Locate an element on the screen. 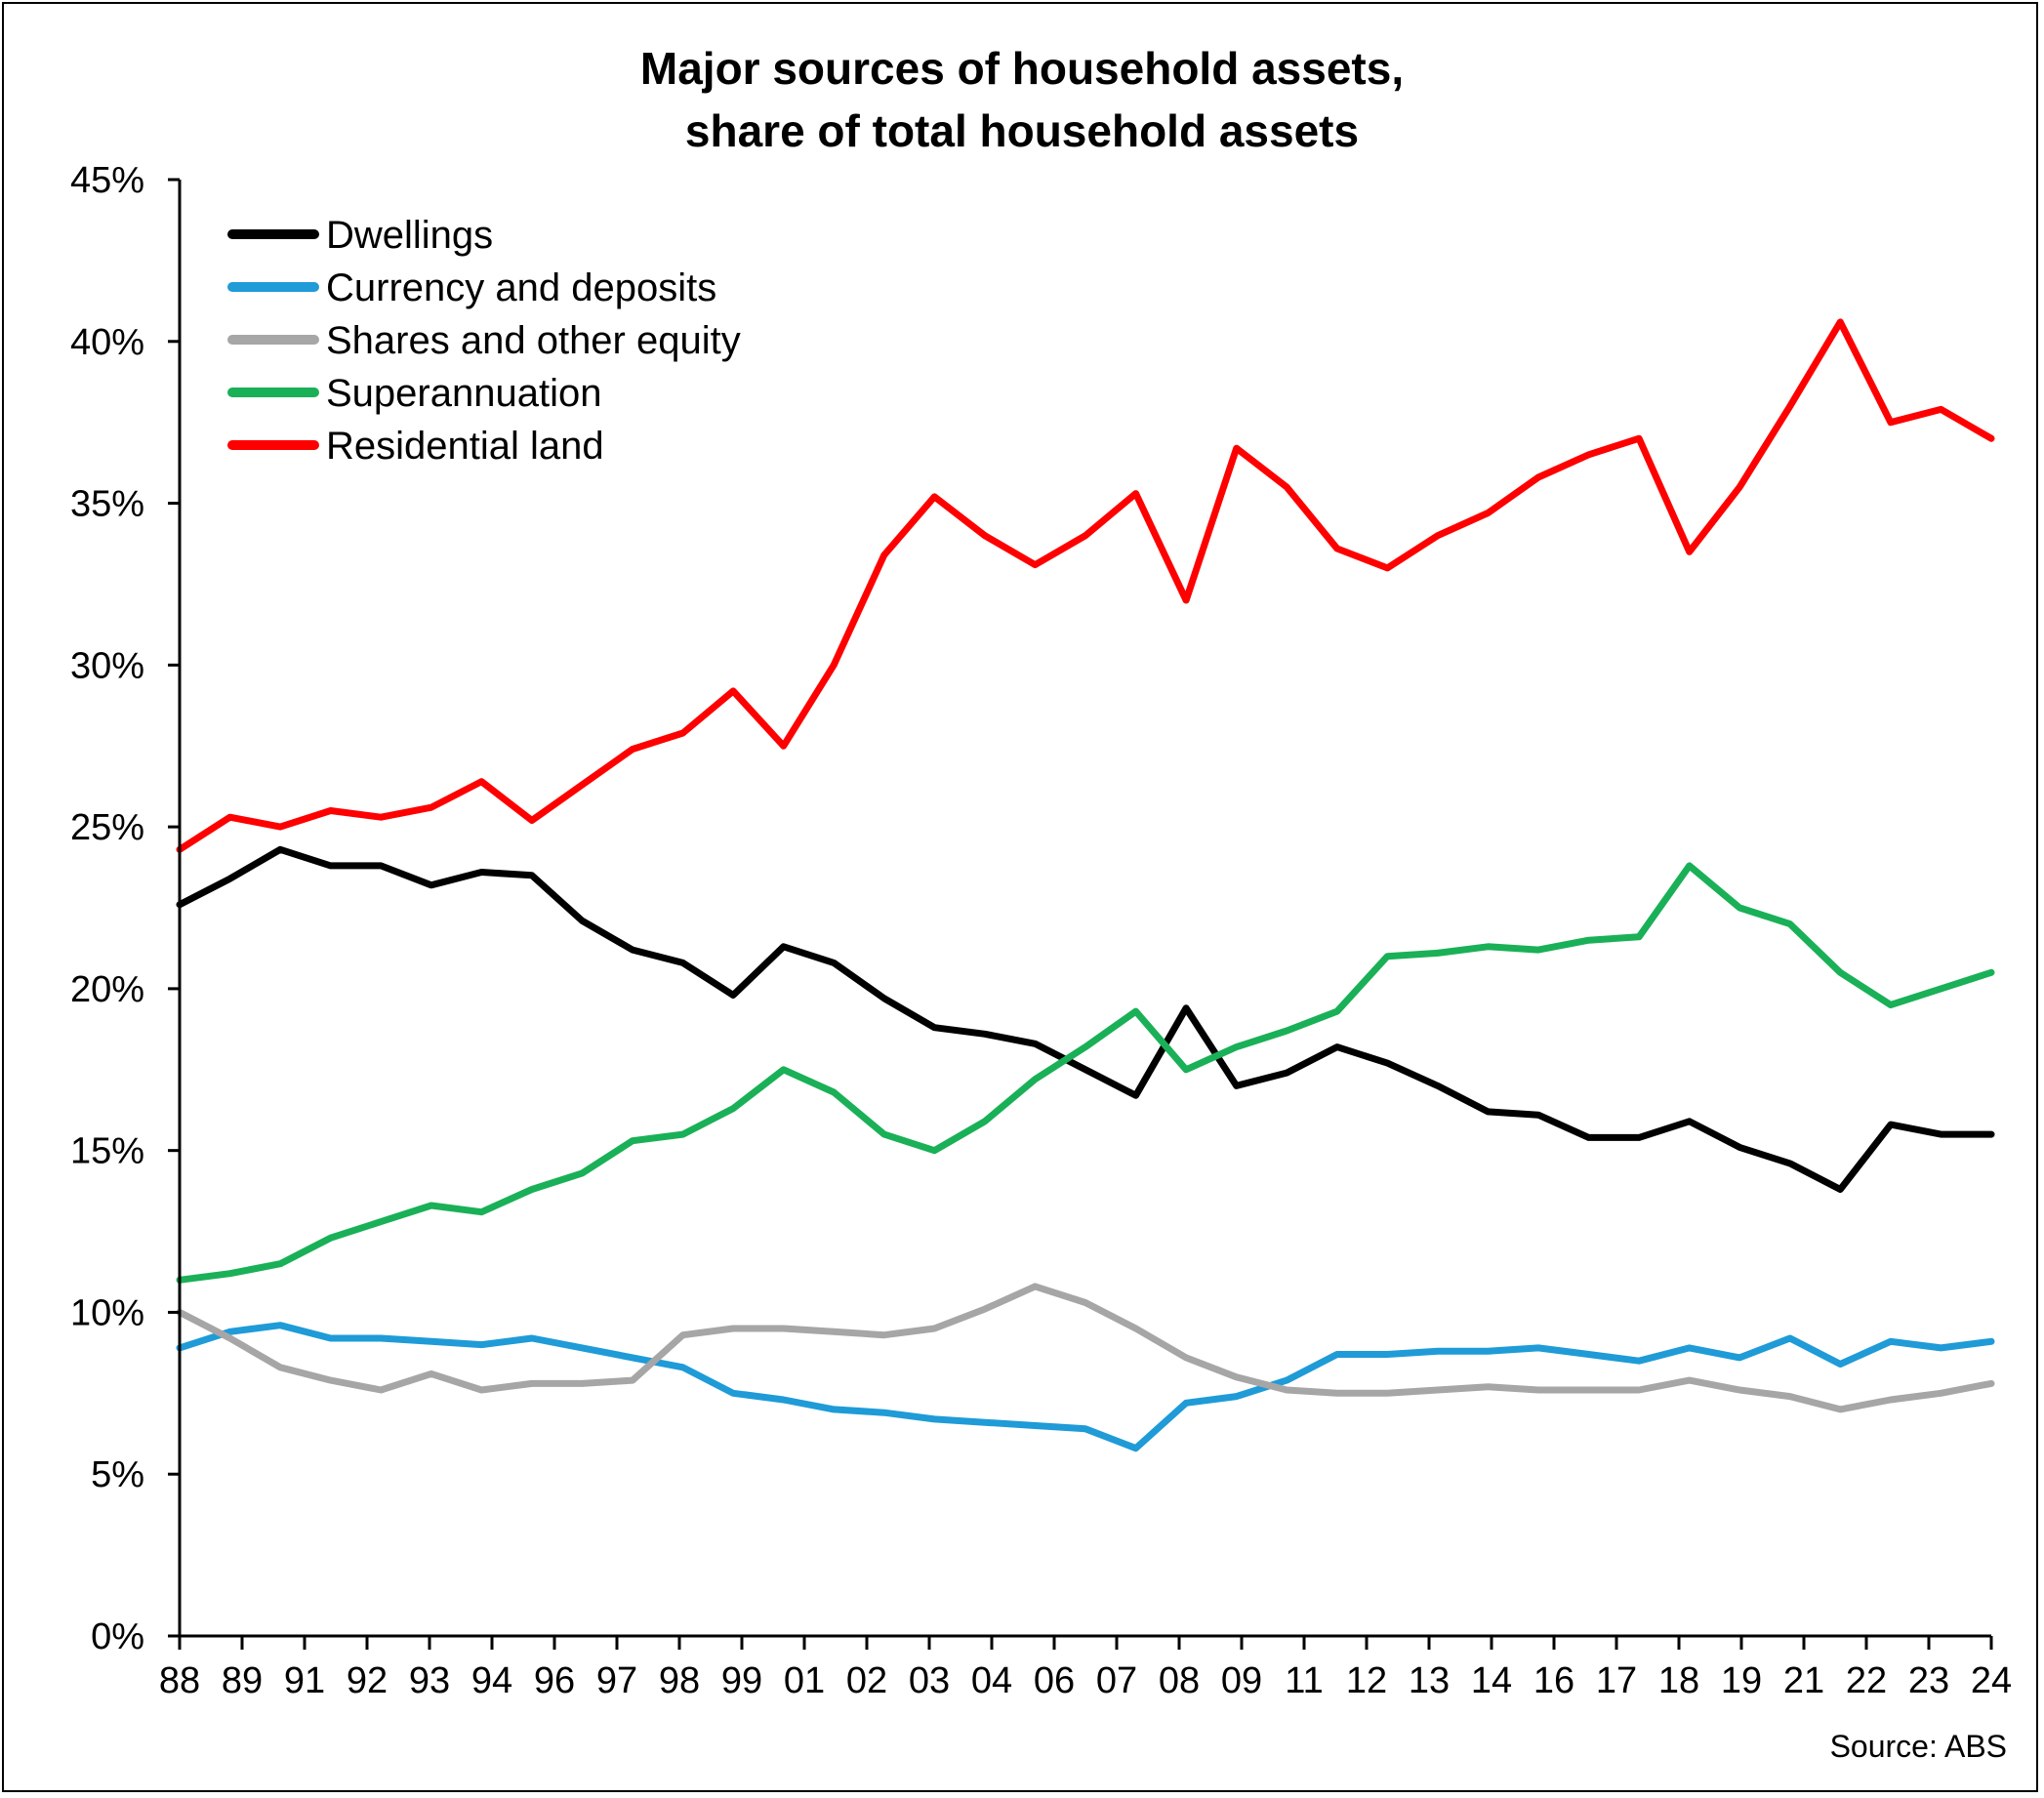  legend-label: Currency and deposits is located at coordinates (521, 287).